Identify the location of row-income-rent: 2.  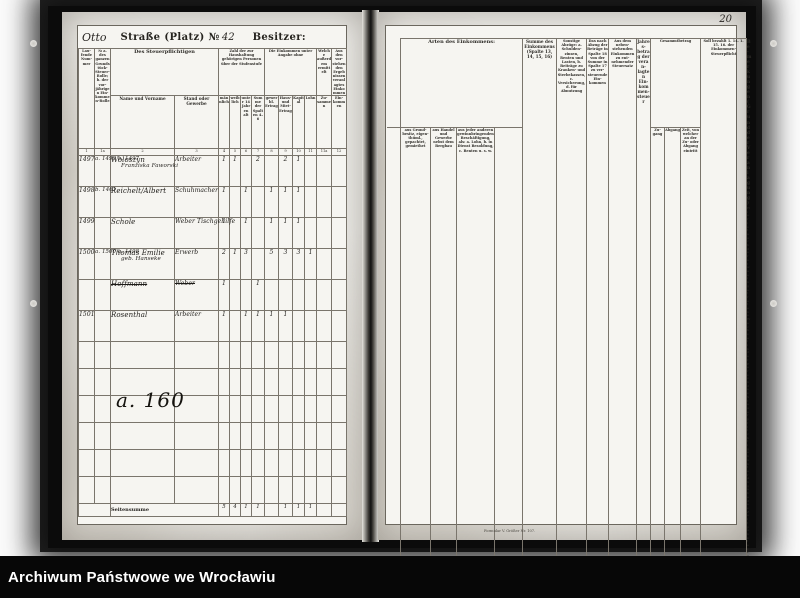
(286, 171).